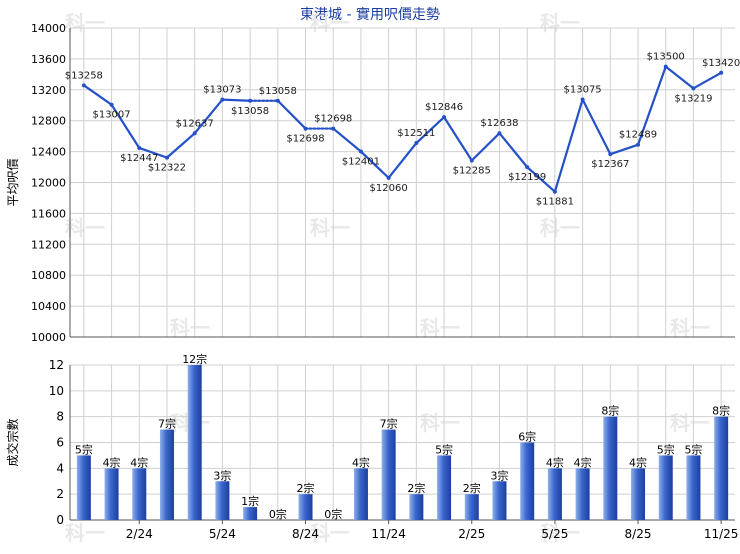 The height and width of the screenshot is (554, 740). I want to click on price-y-tick-label: 10400, so click(48, 306).